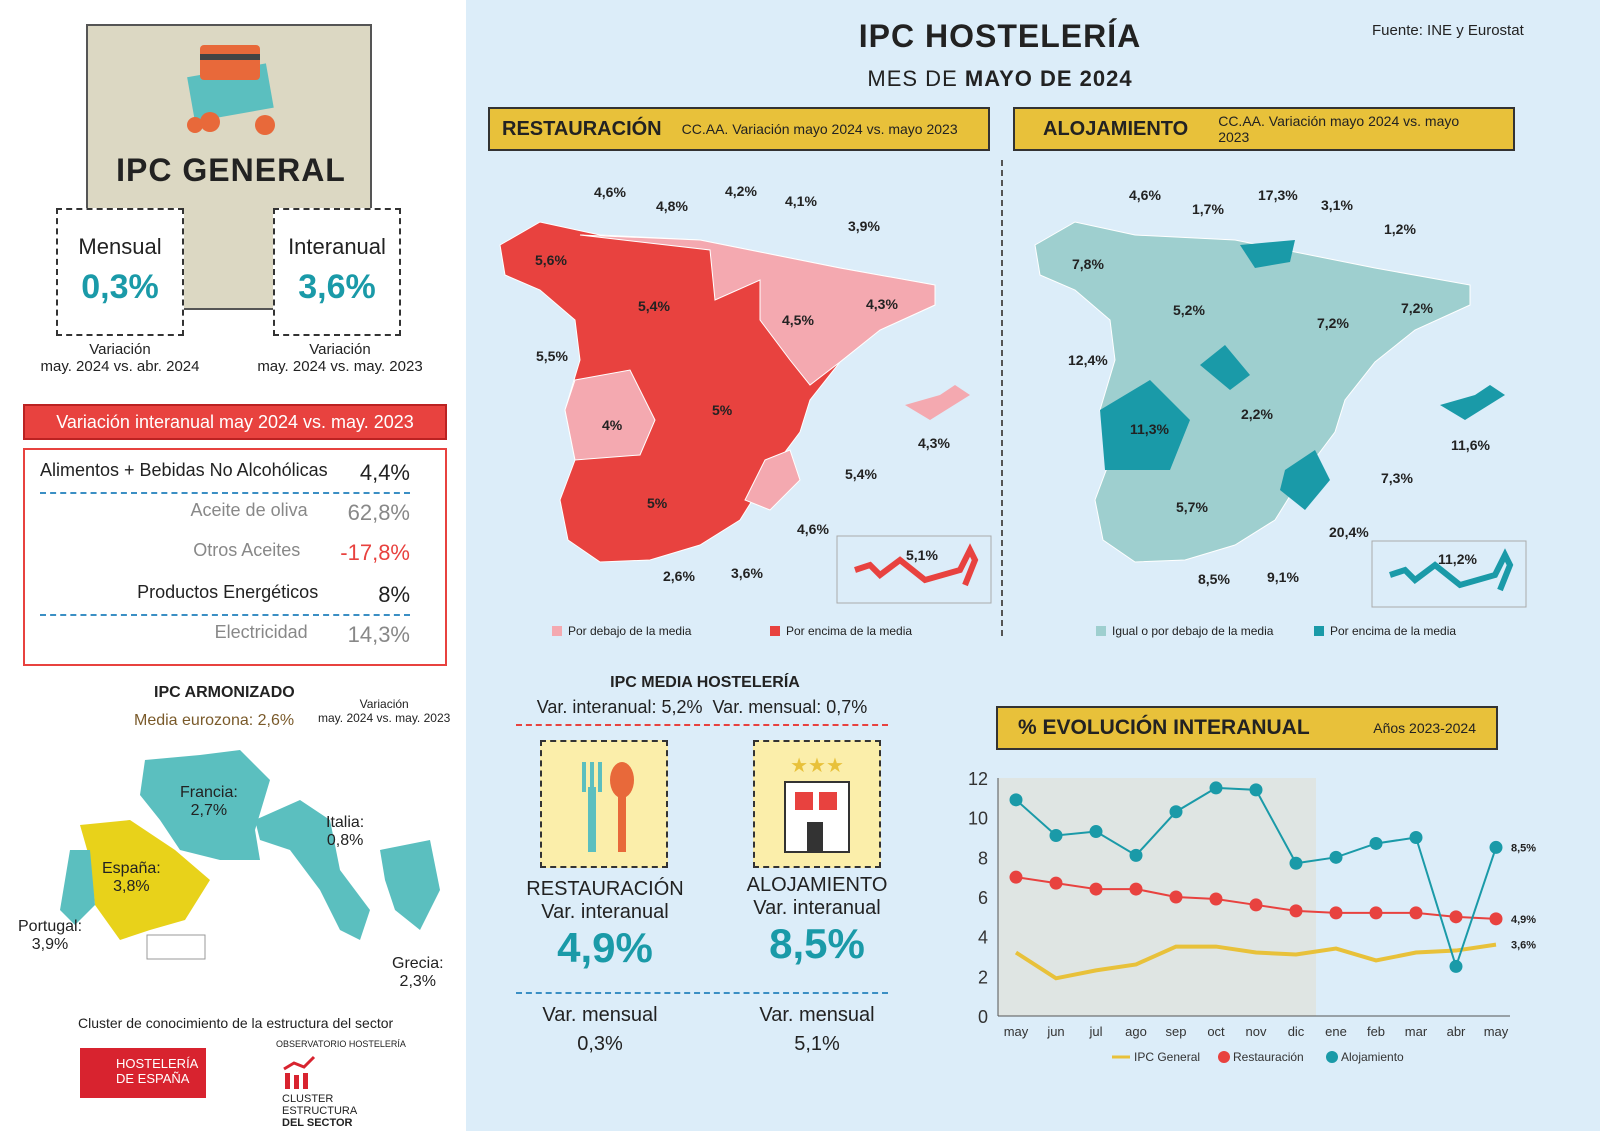 The width and height of the screenshot is (1600, 1131). Describe the element at coordinates (600, 1030) in the screenshot. I see `restauracion-mensual: Var. mensual 0,3%` at that location.